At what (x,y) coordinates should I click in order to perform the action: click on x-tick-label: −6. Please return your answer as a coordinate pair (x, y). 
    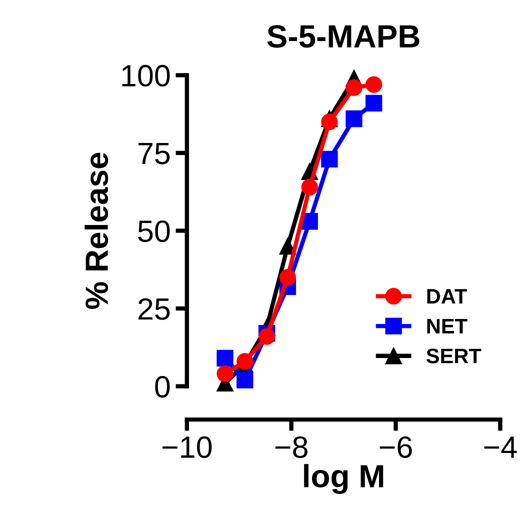
    Looking at the image, I should click on (396, 447).